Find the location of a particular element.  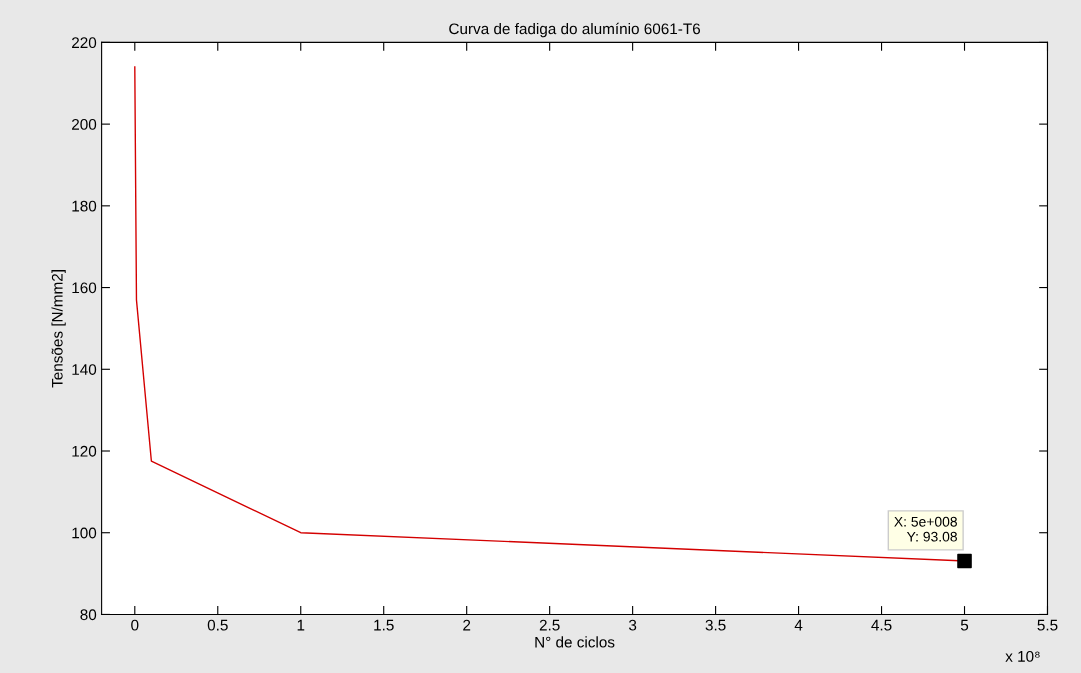

x-tick-label: 3.5 is located at coordinates (715, 625).